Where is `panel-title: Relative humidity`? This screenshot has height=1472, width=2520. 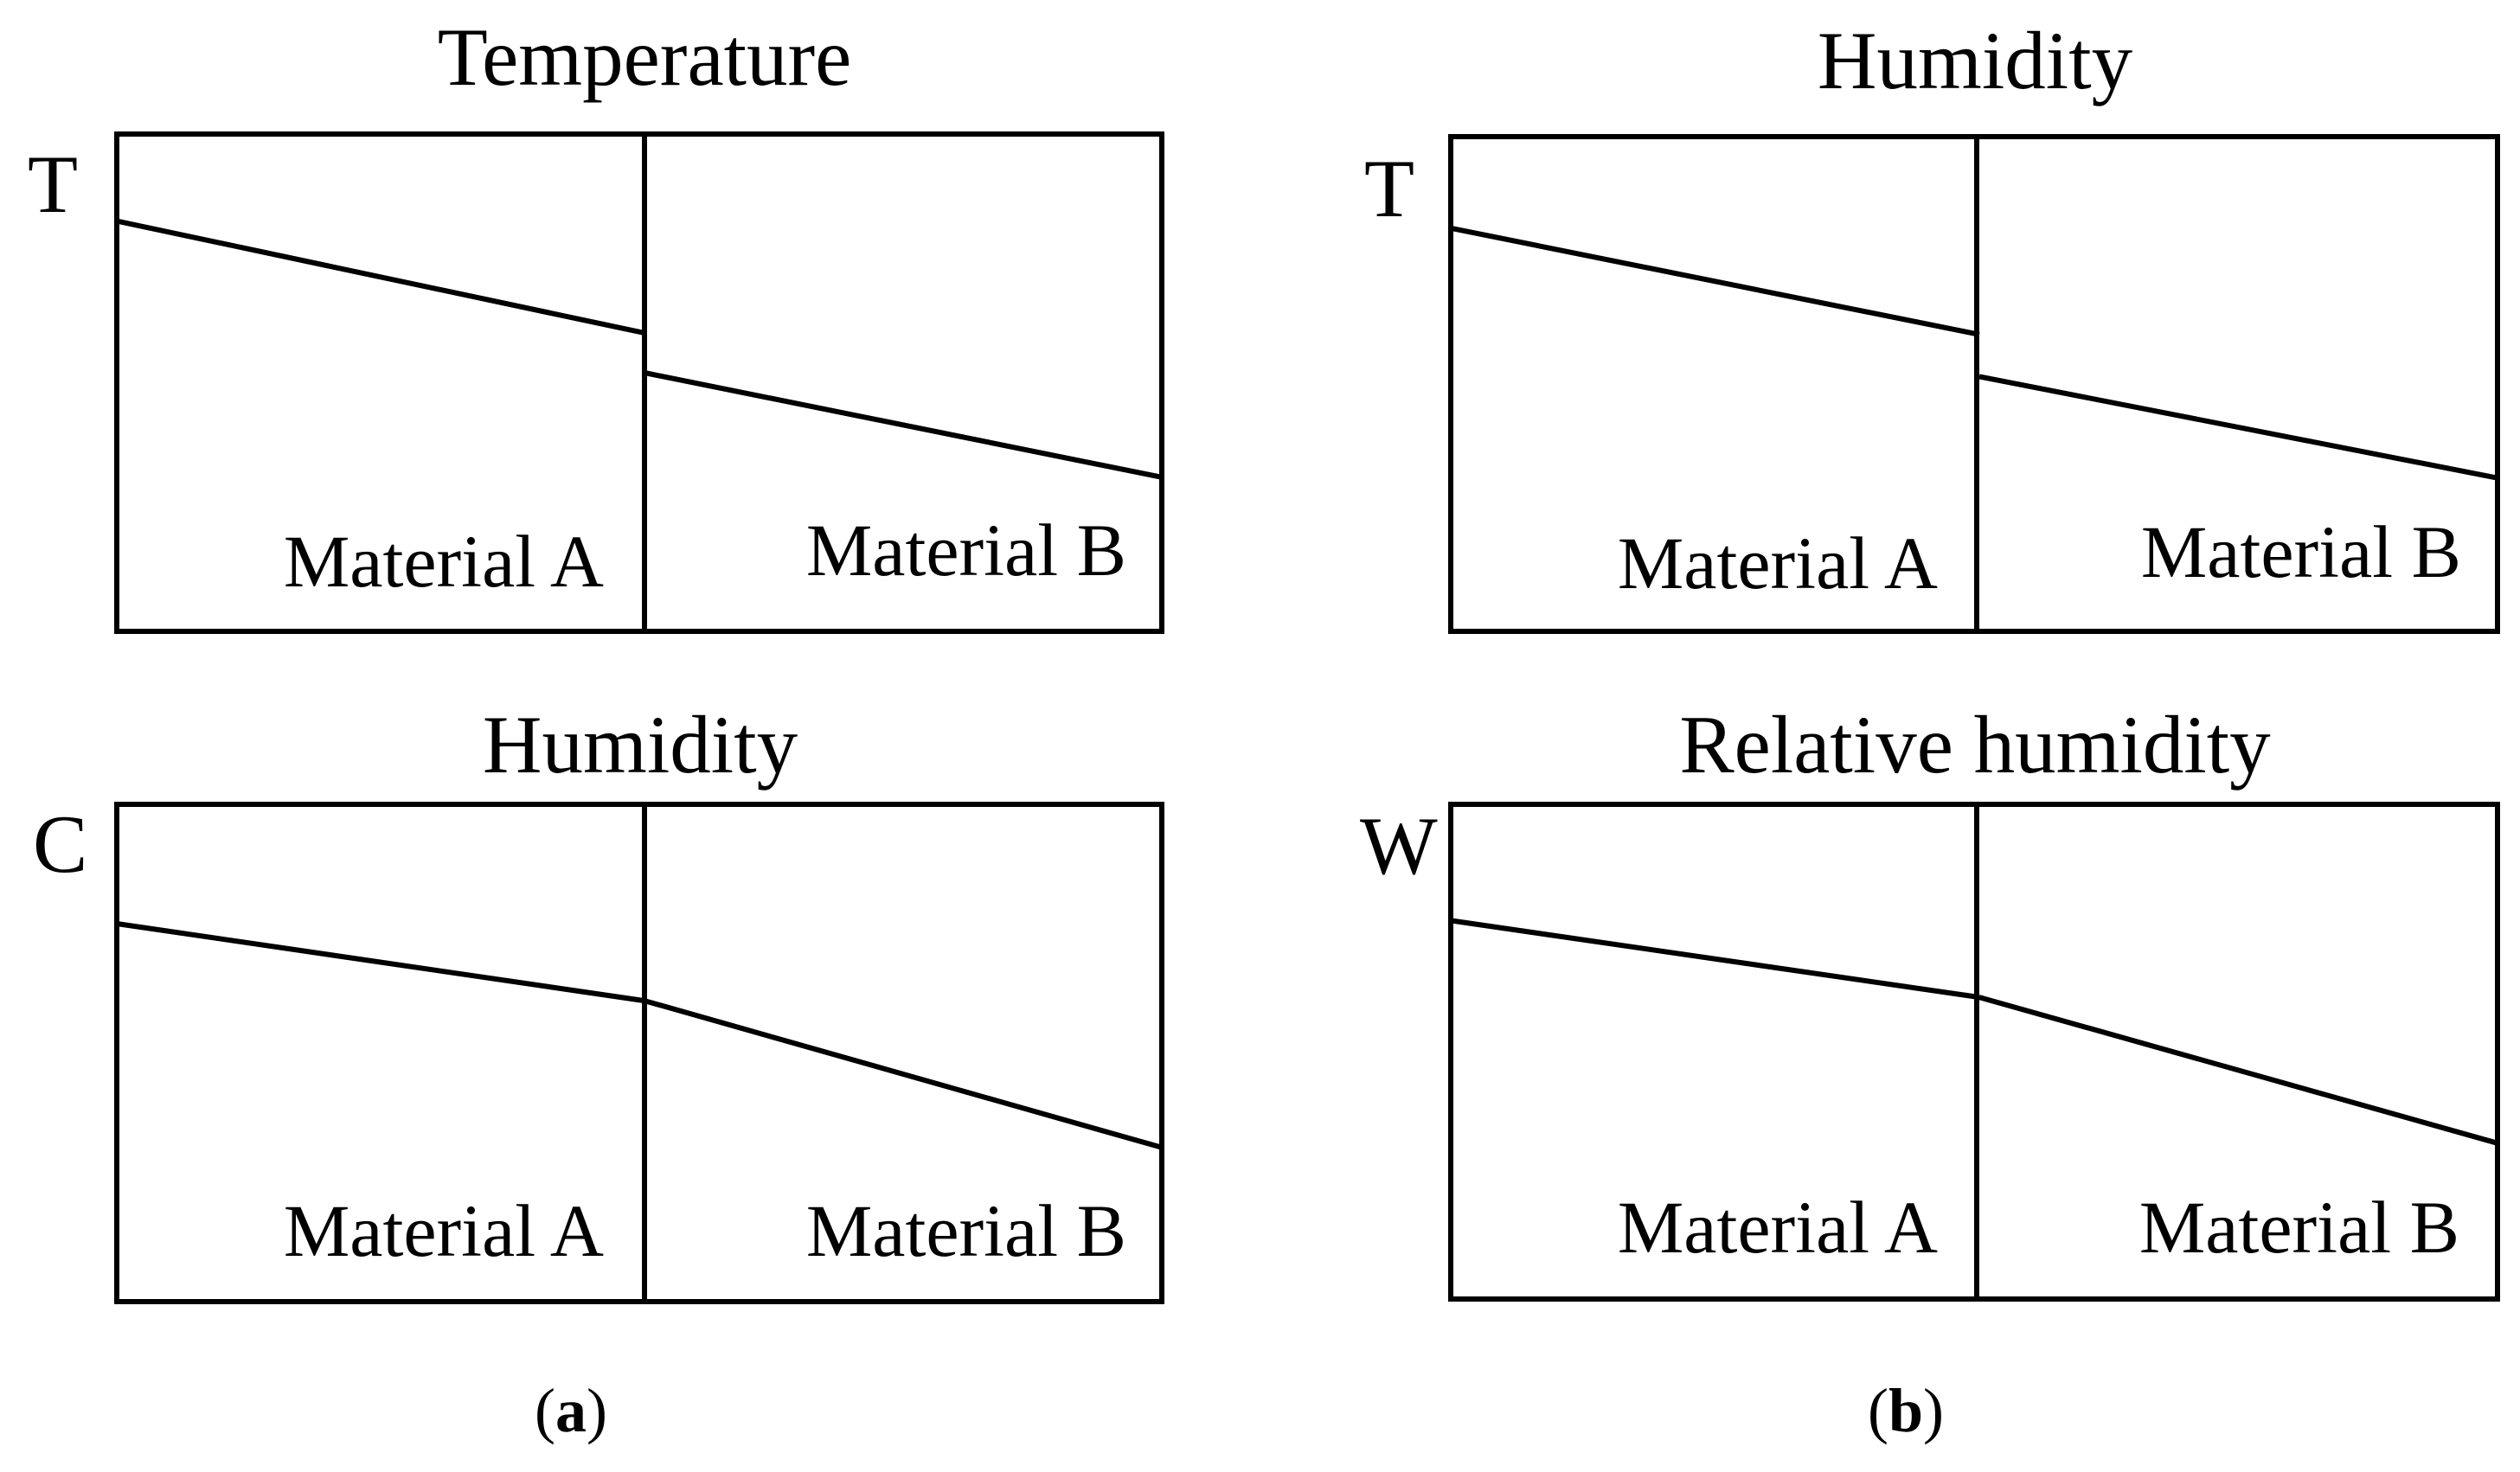
panel-title: Relative humidity is located at coordinates (1975, 744).